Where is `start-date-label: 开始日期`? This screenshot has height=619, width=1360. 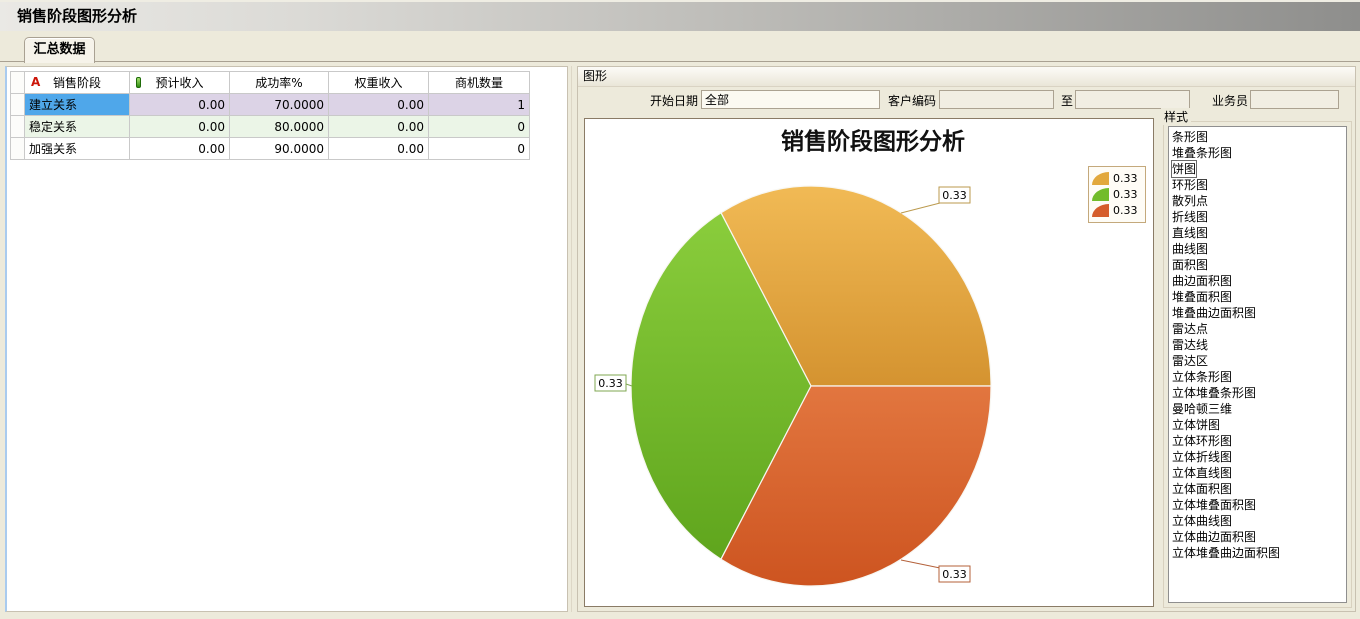
start-date-label: 开始日期 is located at coordinates (673, 101).